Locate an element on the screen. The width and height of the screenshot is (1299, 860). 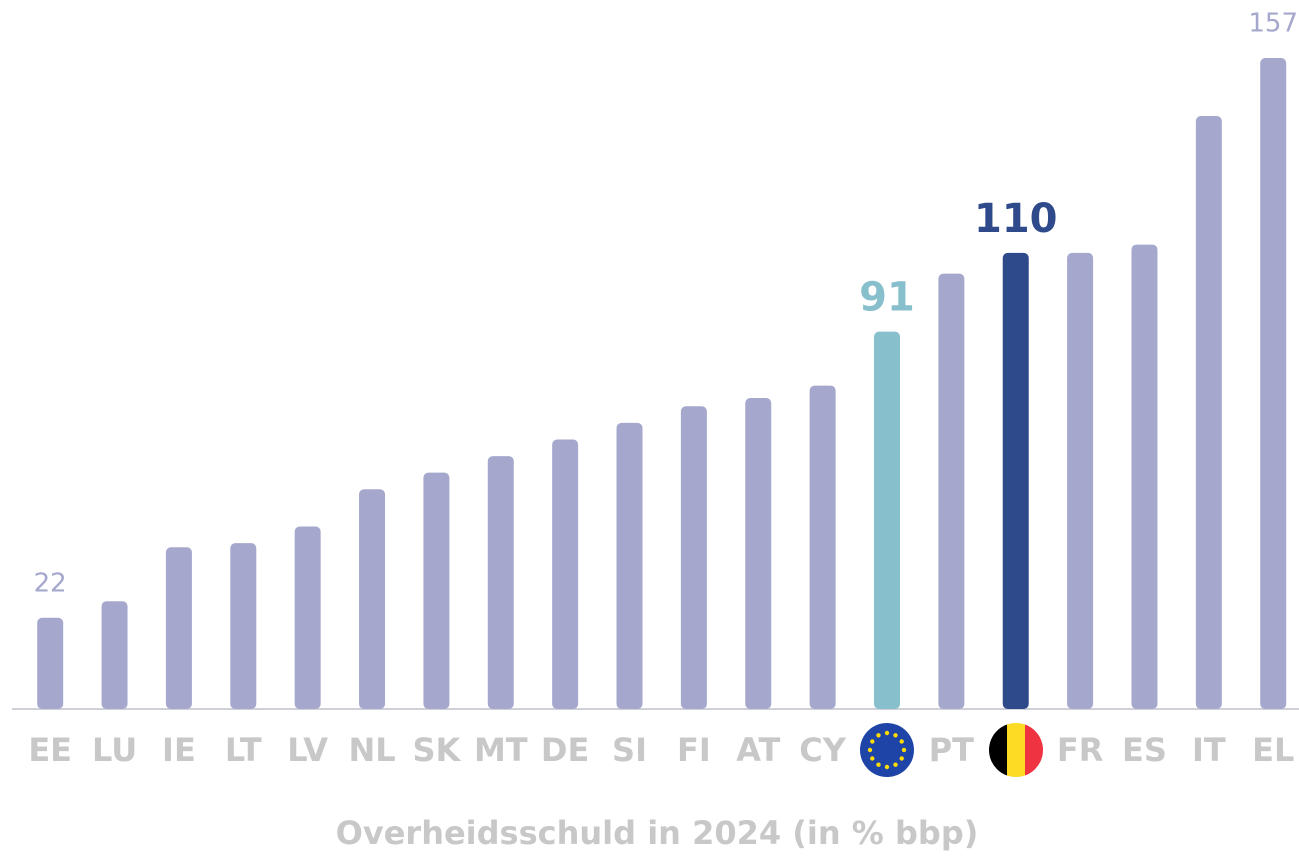
x-tick-label: AT is located at coordinates (758, 750).